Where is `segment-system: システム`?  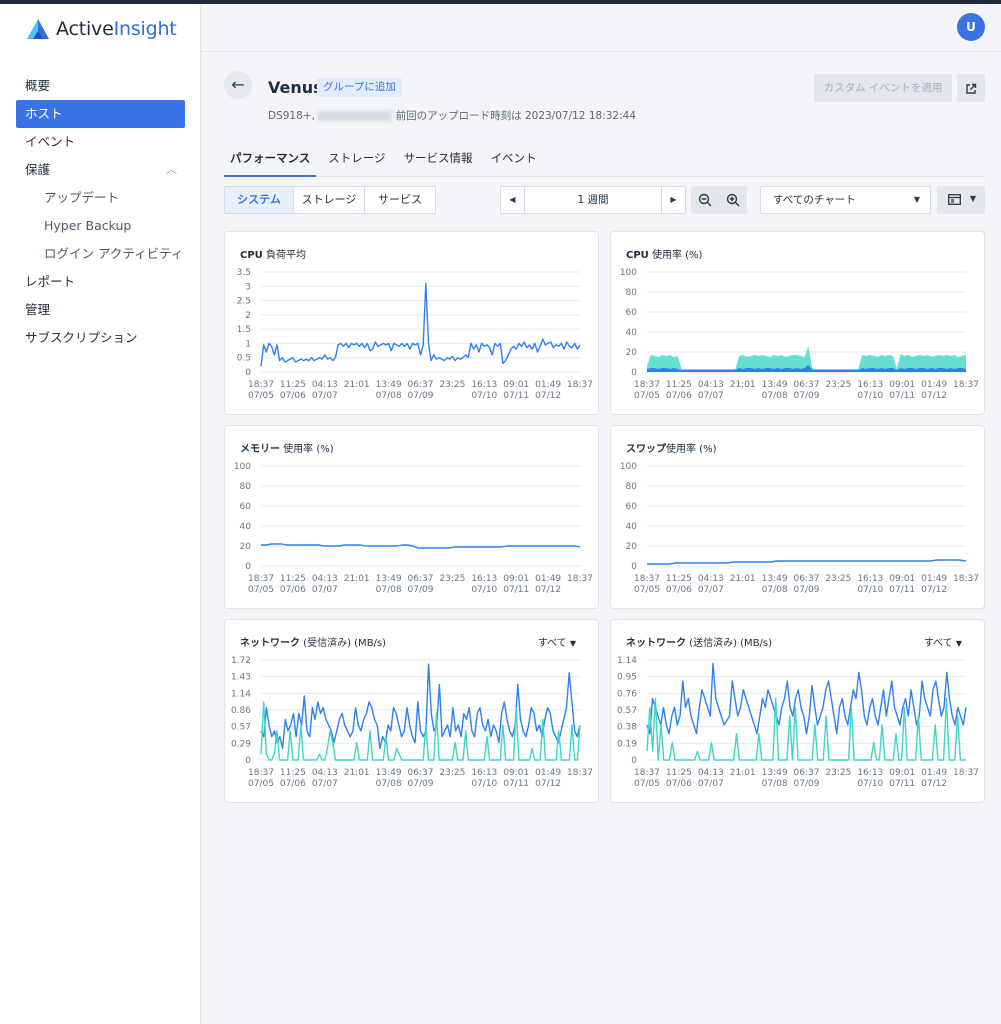 segment-system: システム is located at coordinates (259, 200).